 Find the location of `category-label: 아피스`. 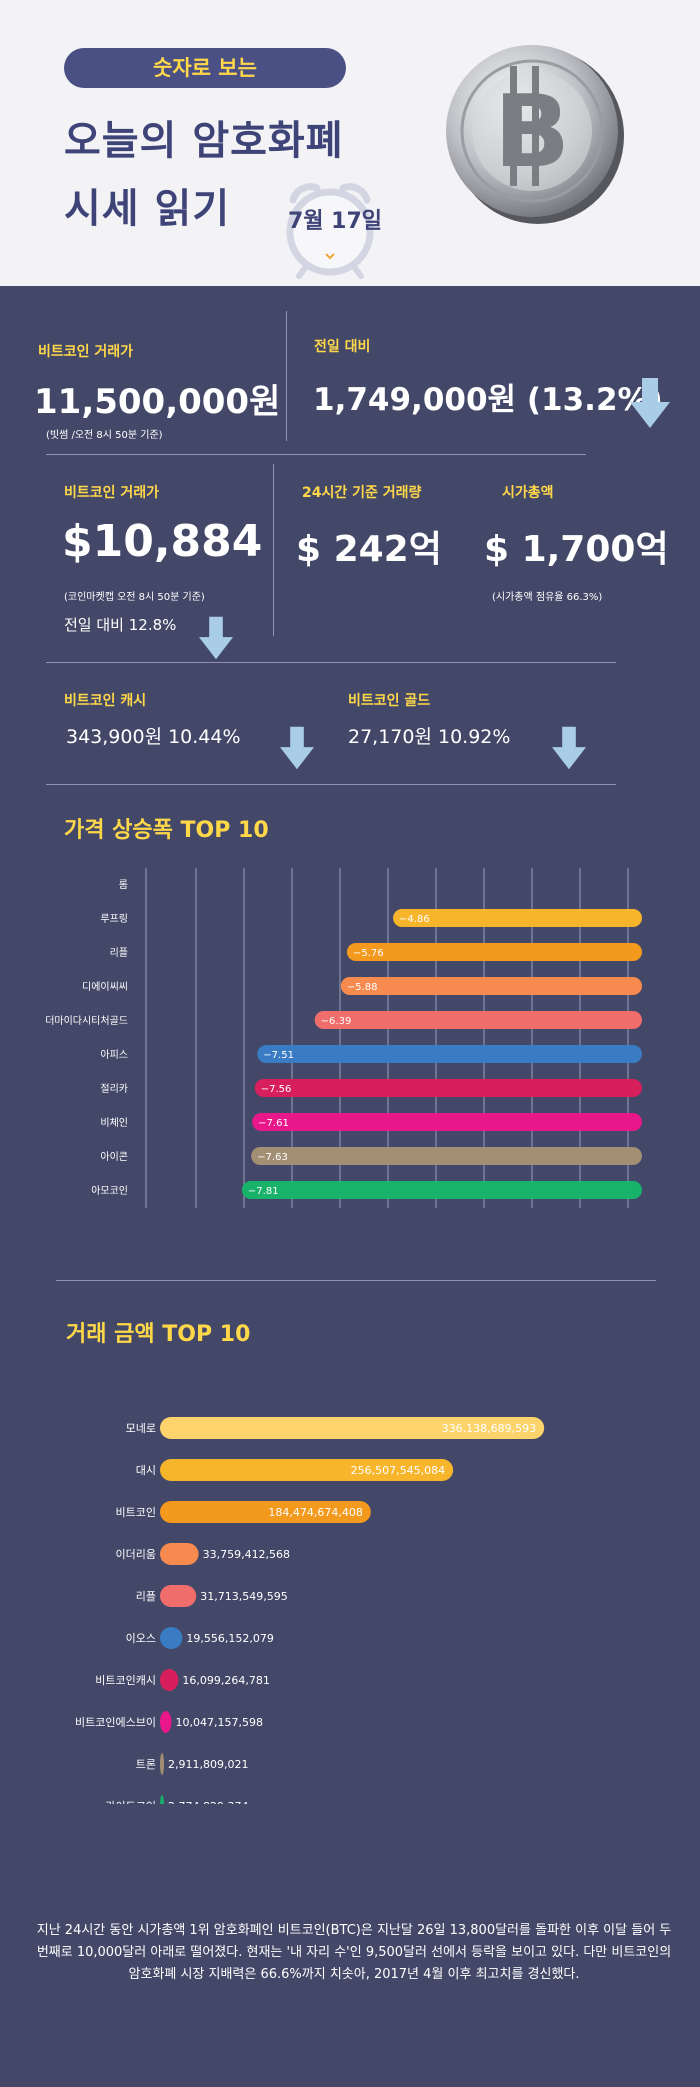

category-label: 아피스 is located at coordinates (114, 1055).